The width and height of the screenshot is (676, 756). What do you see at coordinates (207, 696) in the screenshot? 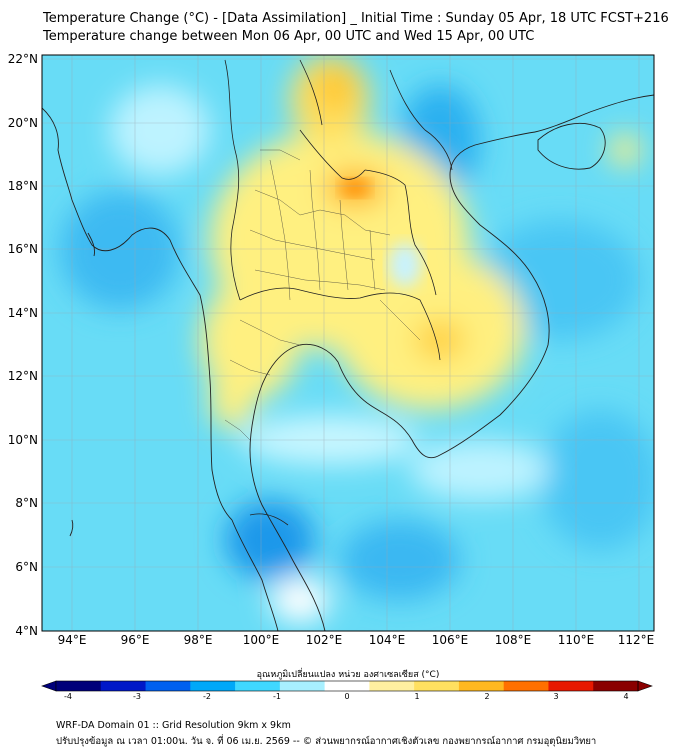
I see `colorbar-tick: -2` at bounding box center [207, 696].